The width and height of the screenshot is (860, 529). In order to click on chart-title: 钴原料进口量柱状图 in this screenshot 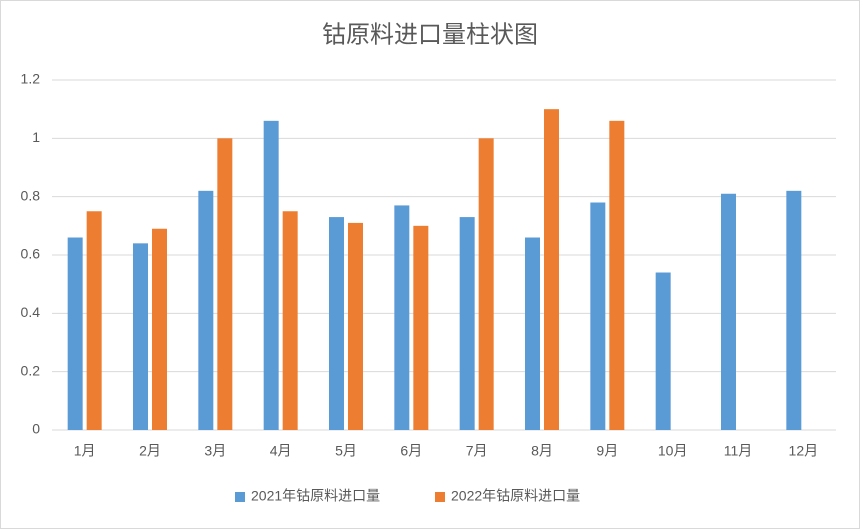, I will do `click(430, 34)`.